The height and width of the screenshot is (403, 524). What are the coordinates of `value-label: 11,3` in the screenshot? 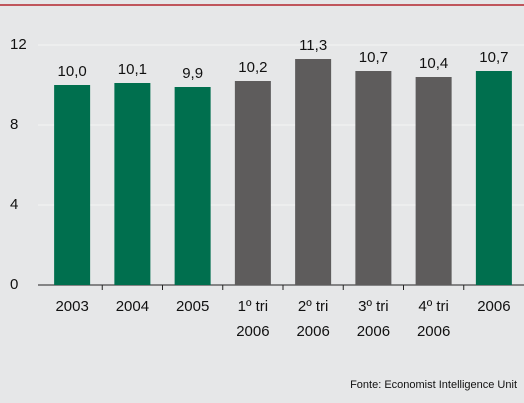 It's located at (313, 45).